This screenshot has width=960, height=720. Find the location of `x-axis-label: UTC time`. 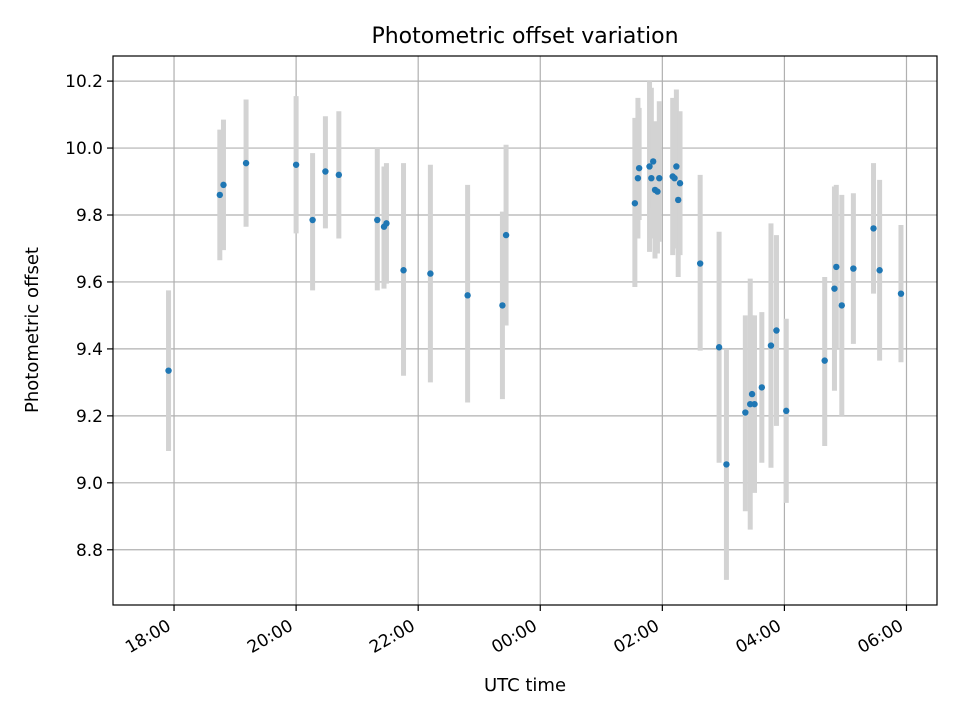

x-axis-label: UTC time is located at coordinates (525, 685).